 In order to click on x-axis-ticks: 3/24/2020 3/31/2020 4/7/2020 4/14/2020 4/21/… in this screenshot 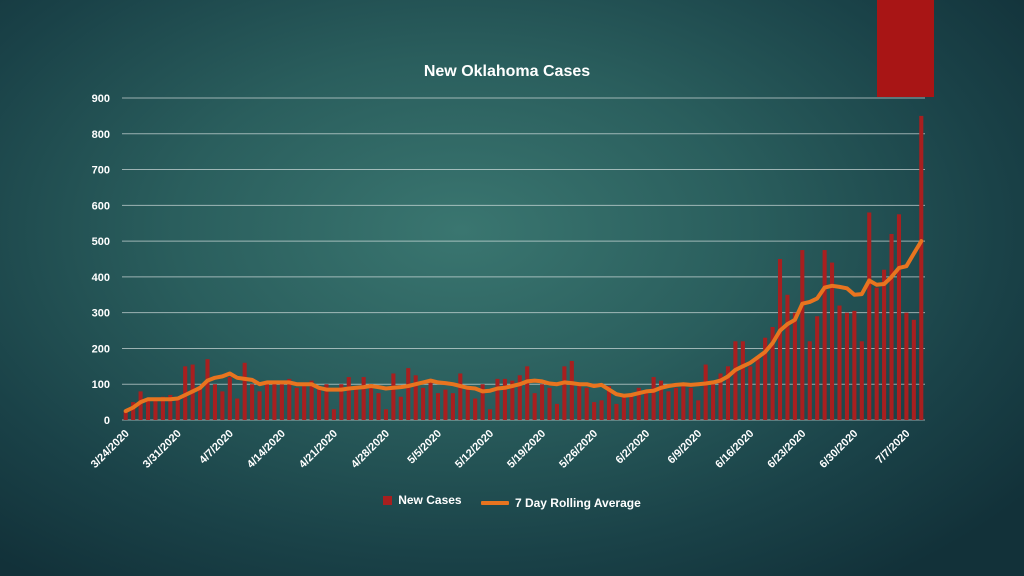, I will do `click(501, 449)`.